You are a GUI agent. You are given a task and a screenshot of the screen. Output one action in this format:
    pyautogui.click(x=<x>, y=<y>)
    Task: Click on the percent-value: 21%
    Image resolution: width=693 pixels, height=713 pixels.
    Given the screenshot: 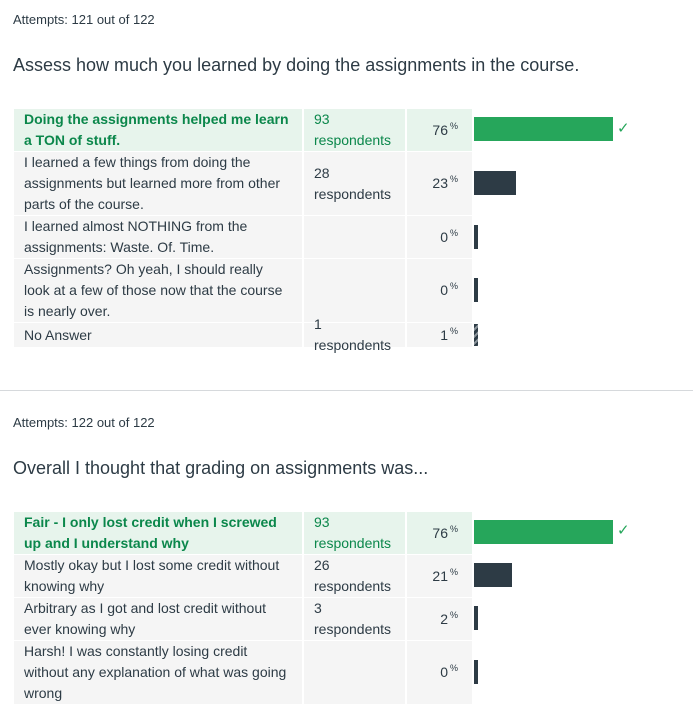 What is the action you would take?
    pyautogui.click(x=439, y=576)
    